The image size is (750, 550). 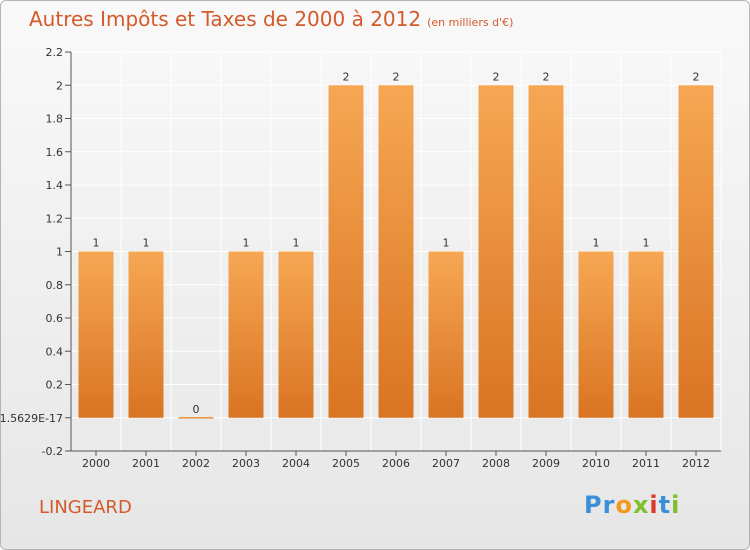 What do you see at coordinates (665, 505) in the screenshot?
I see `logo-letter: t` at bounding box center [665, 505].